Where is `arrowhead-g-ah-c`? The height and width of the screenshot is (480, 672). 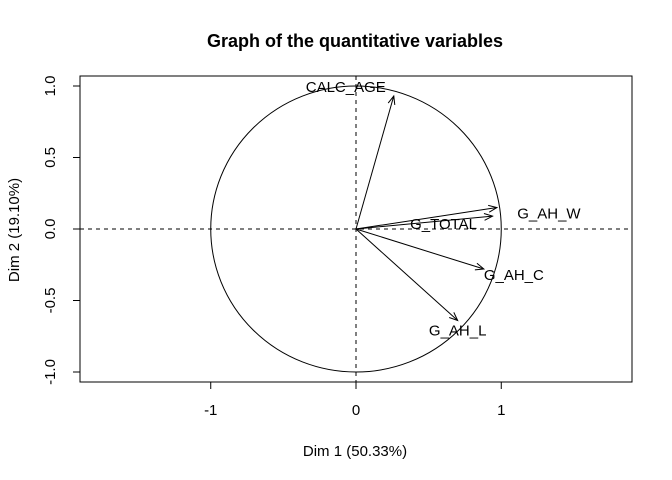
arrowhead-g-ah-c is located at coordinates (480, 266).